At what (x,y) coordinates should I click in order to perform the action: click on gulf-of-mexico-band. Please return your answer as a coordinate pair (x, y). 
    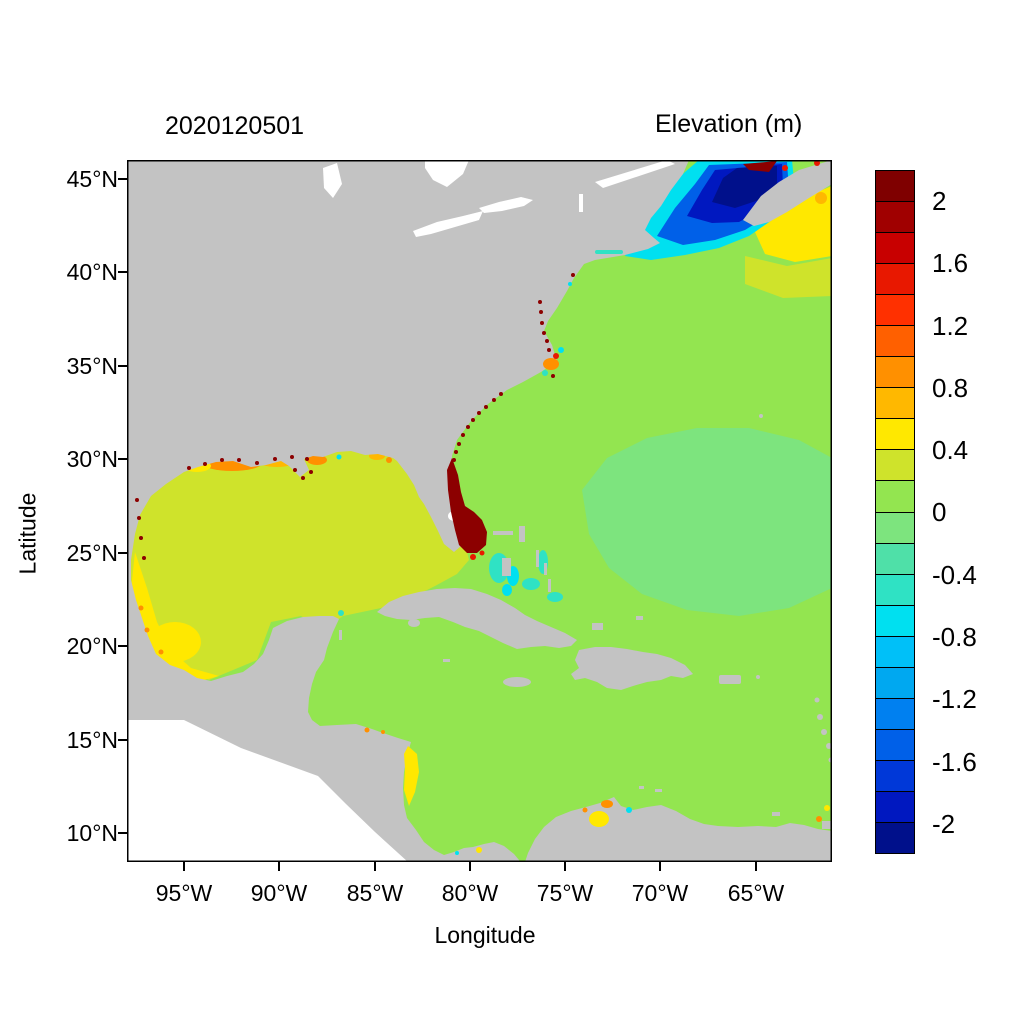
    Looking at the image, I should click on (298, 563).